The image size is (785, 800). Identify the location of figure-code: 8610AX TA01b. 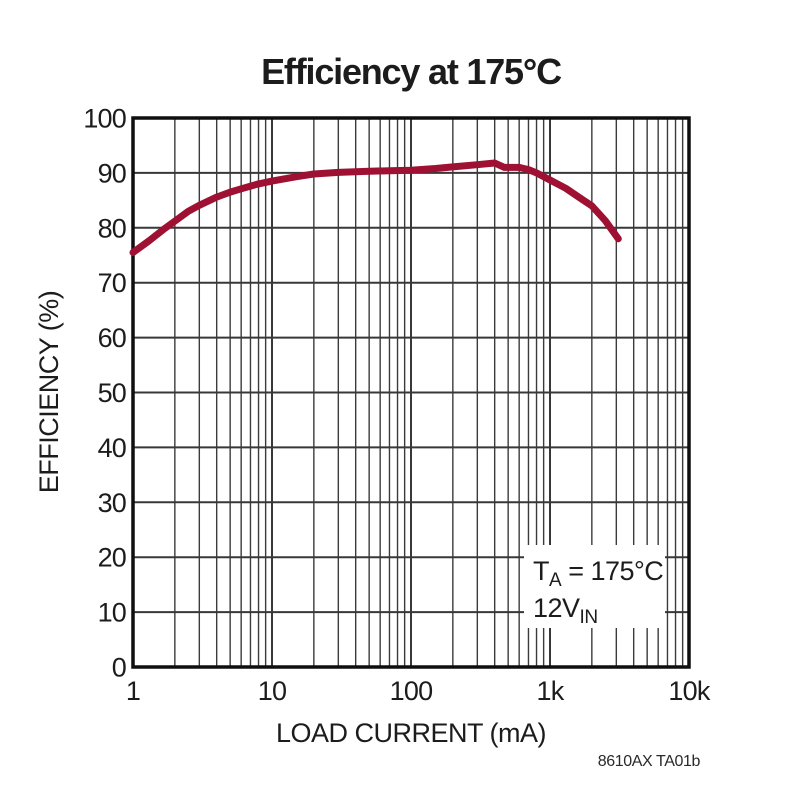
(649, 761).